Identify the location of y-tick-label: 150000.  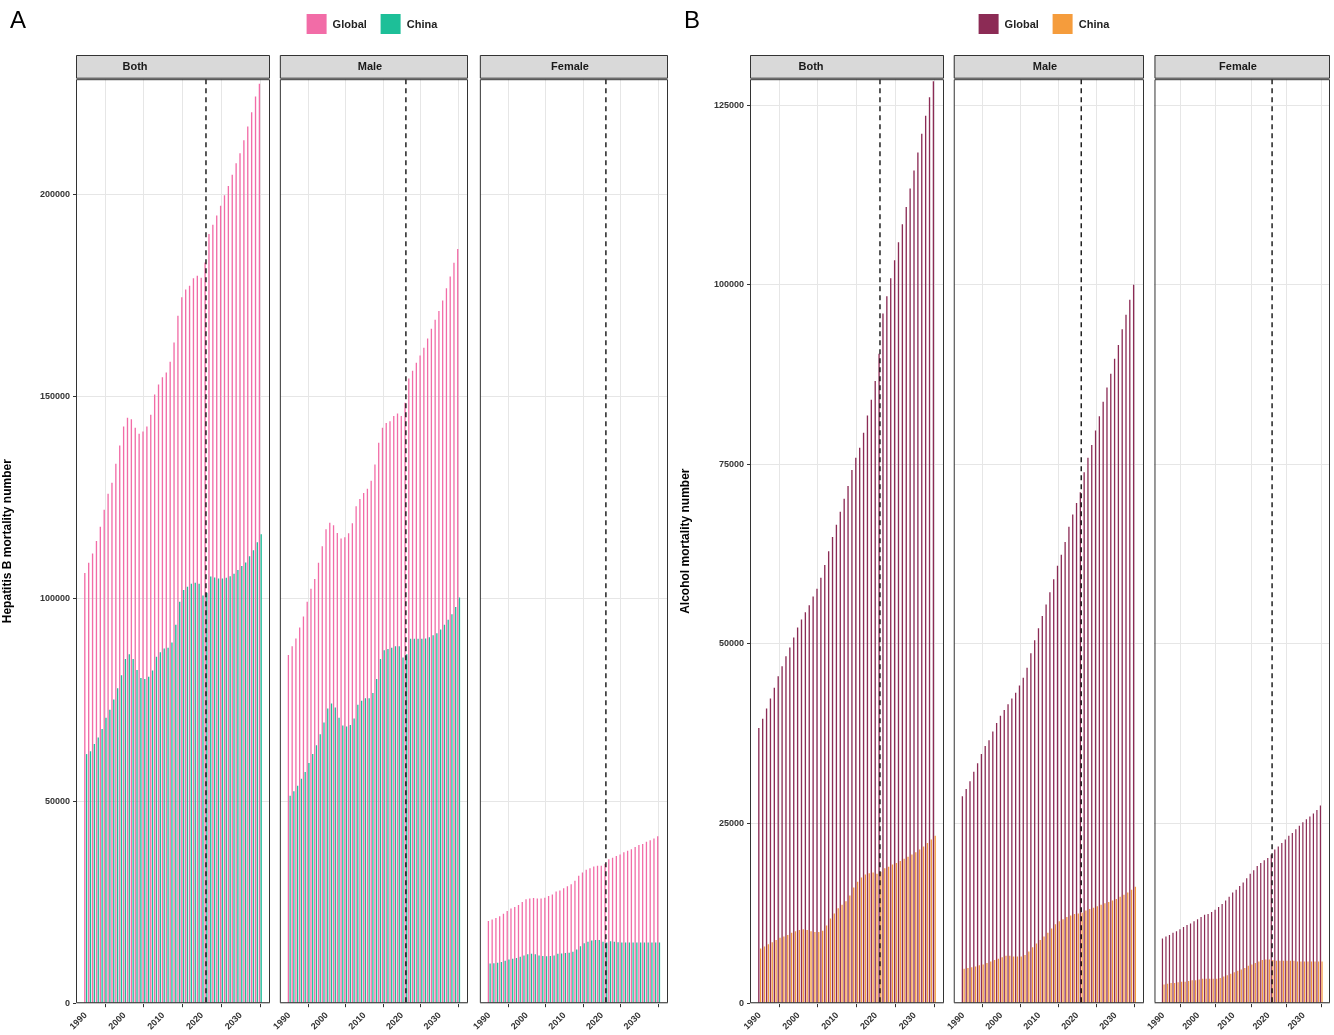
(54, 396).